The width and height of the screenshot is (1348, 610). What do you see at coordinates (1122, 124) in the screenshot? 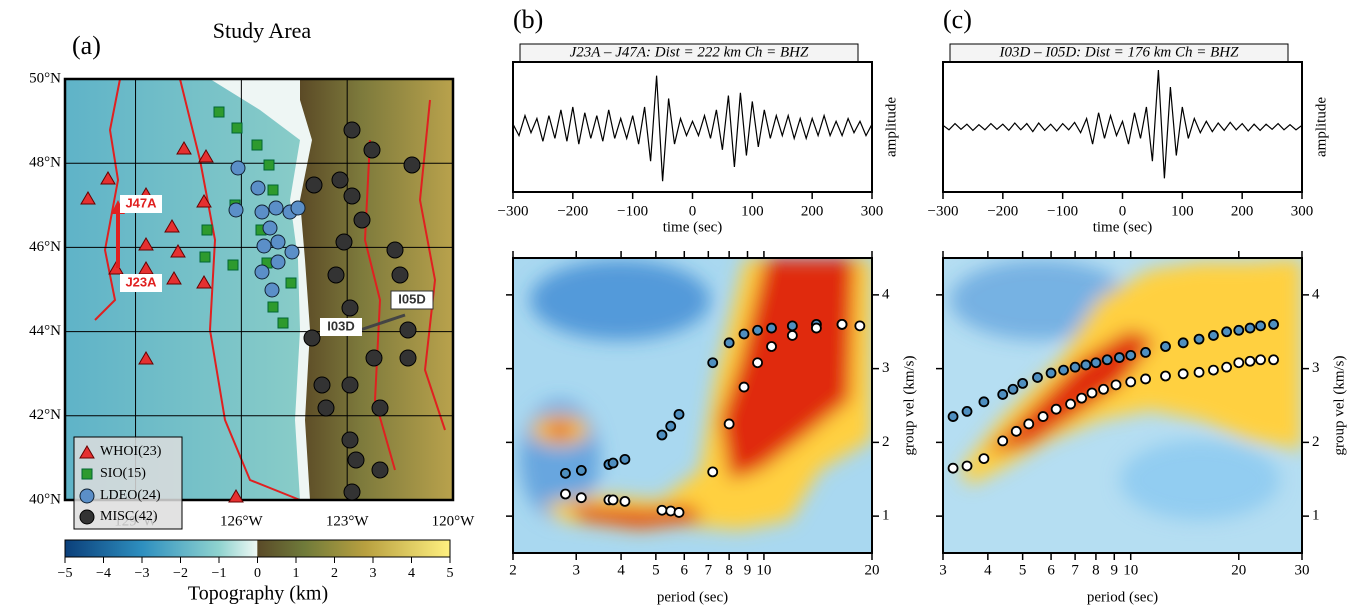
I see `waveform` at bounding box center [1122, 124].